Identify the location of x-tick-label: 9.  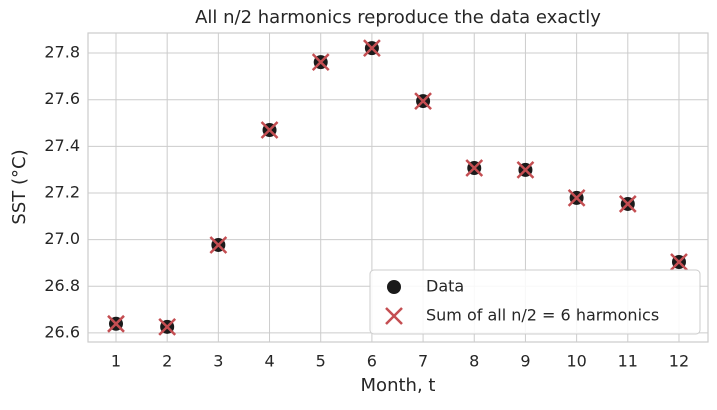
(525, 361).